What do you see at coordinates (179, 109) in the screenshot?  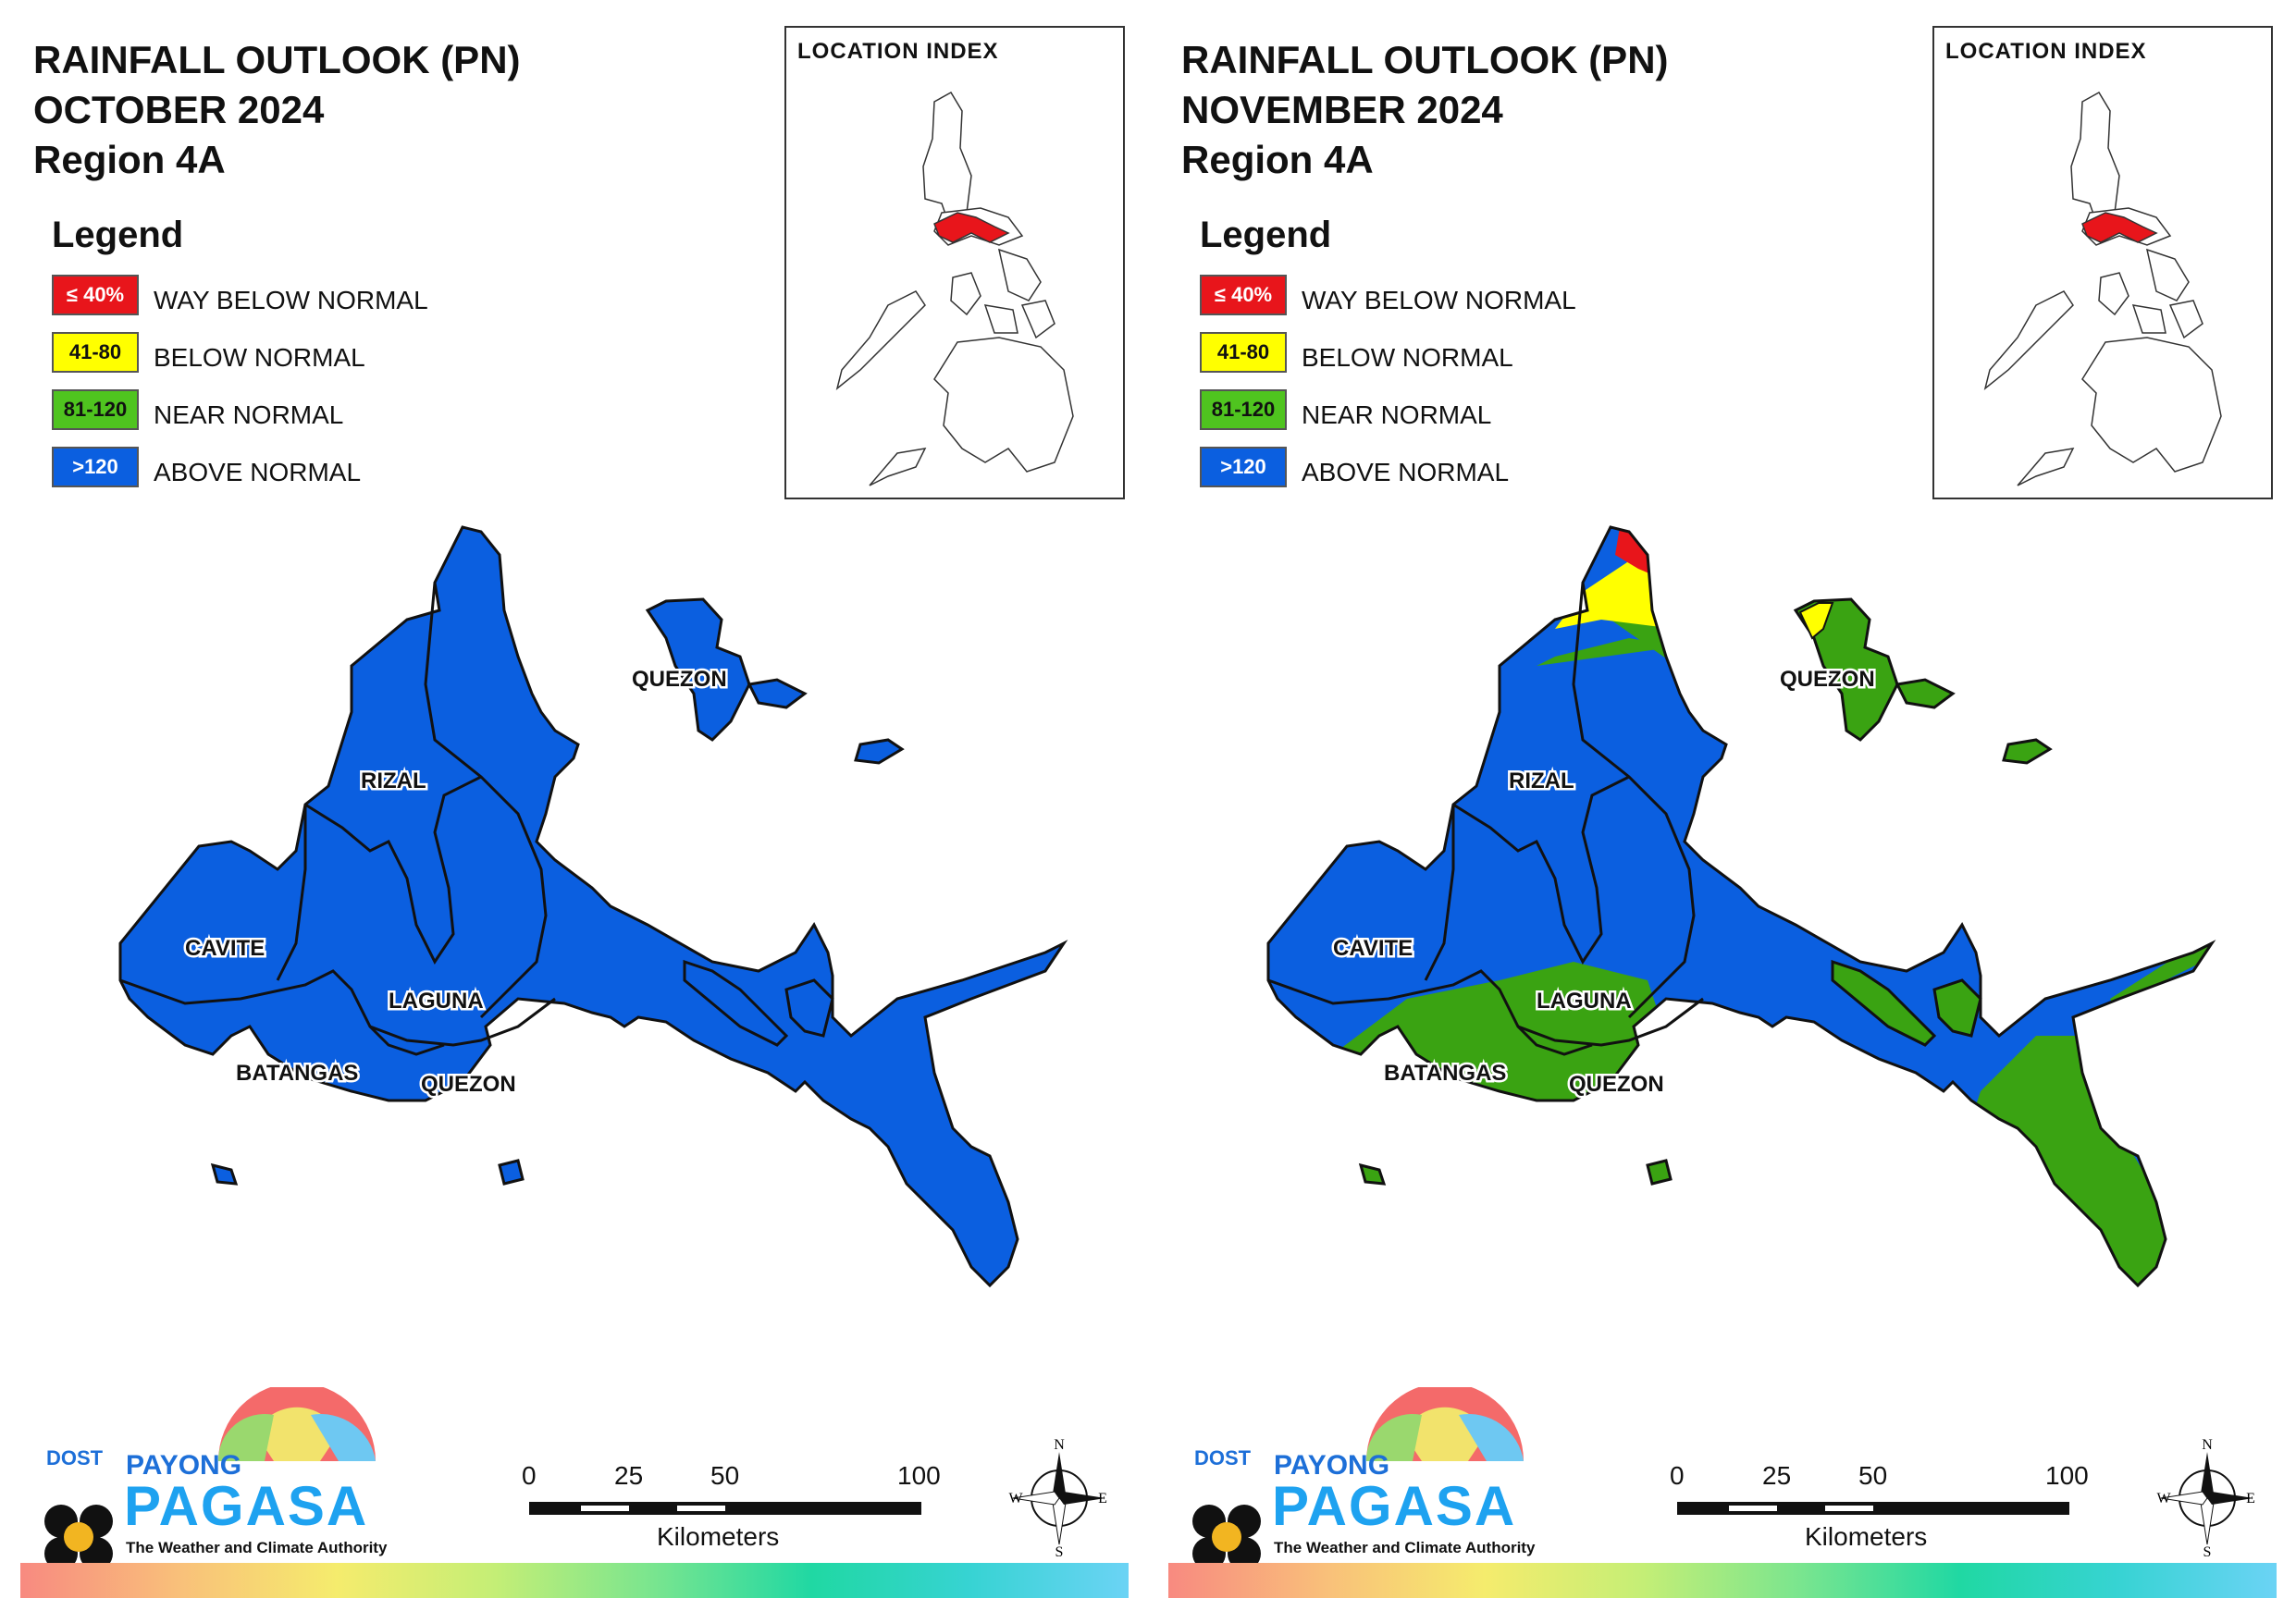 I see `title-line-2: OCTOBER 2024` at bounding box center [179, 109].